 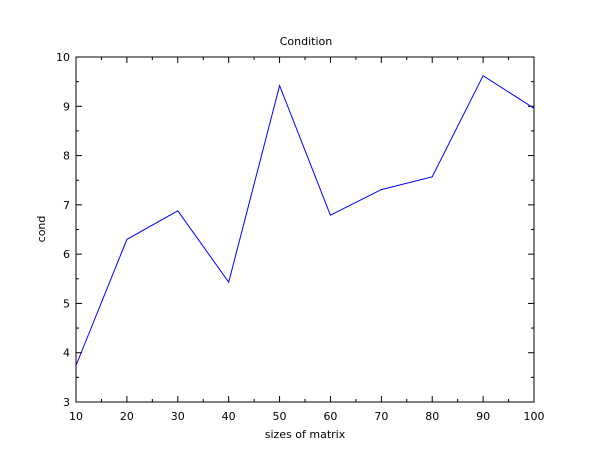 I want to click on y-tick-label: 10, so click(x=63, y=57).